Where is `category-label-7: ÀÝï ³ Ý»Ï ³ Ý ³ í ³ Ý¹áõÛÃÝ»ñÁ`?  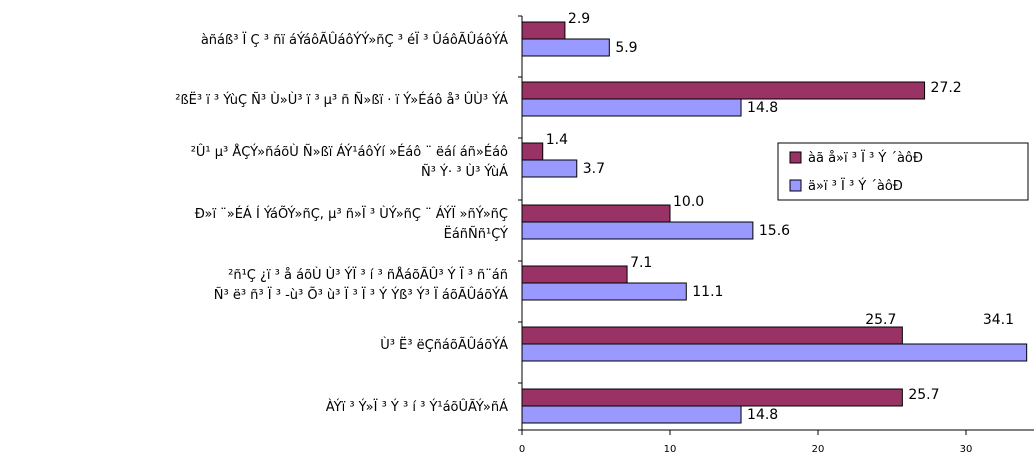
category-label-7: ÀÝï ³ Ý»Ï ³ Ý ³ í ³ Ý¹áõÛÃÝ»ñÁ is located at coordinates (417, 407).